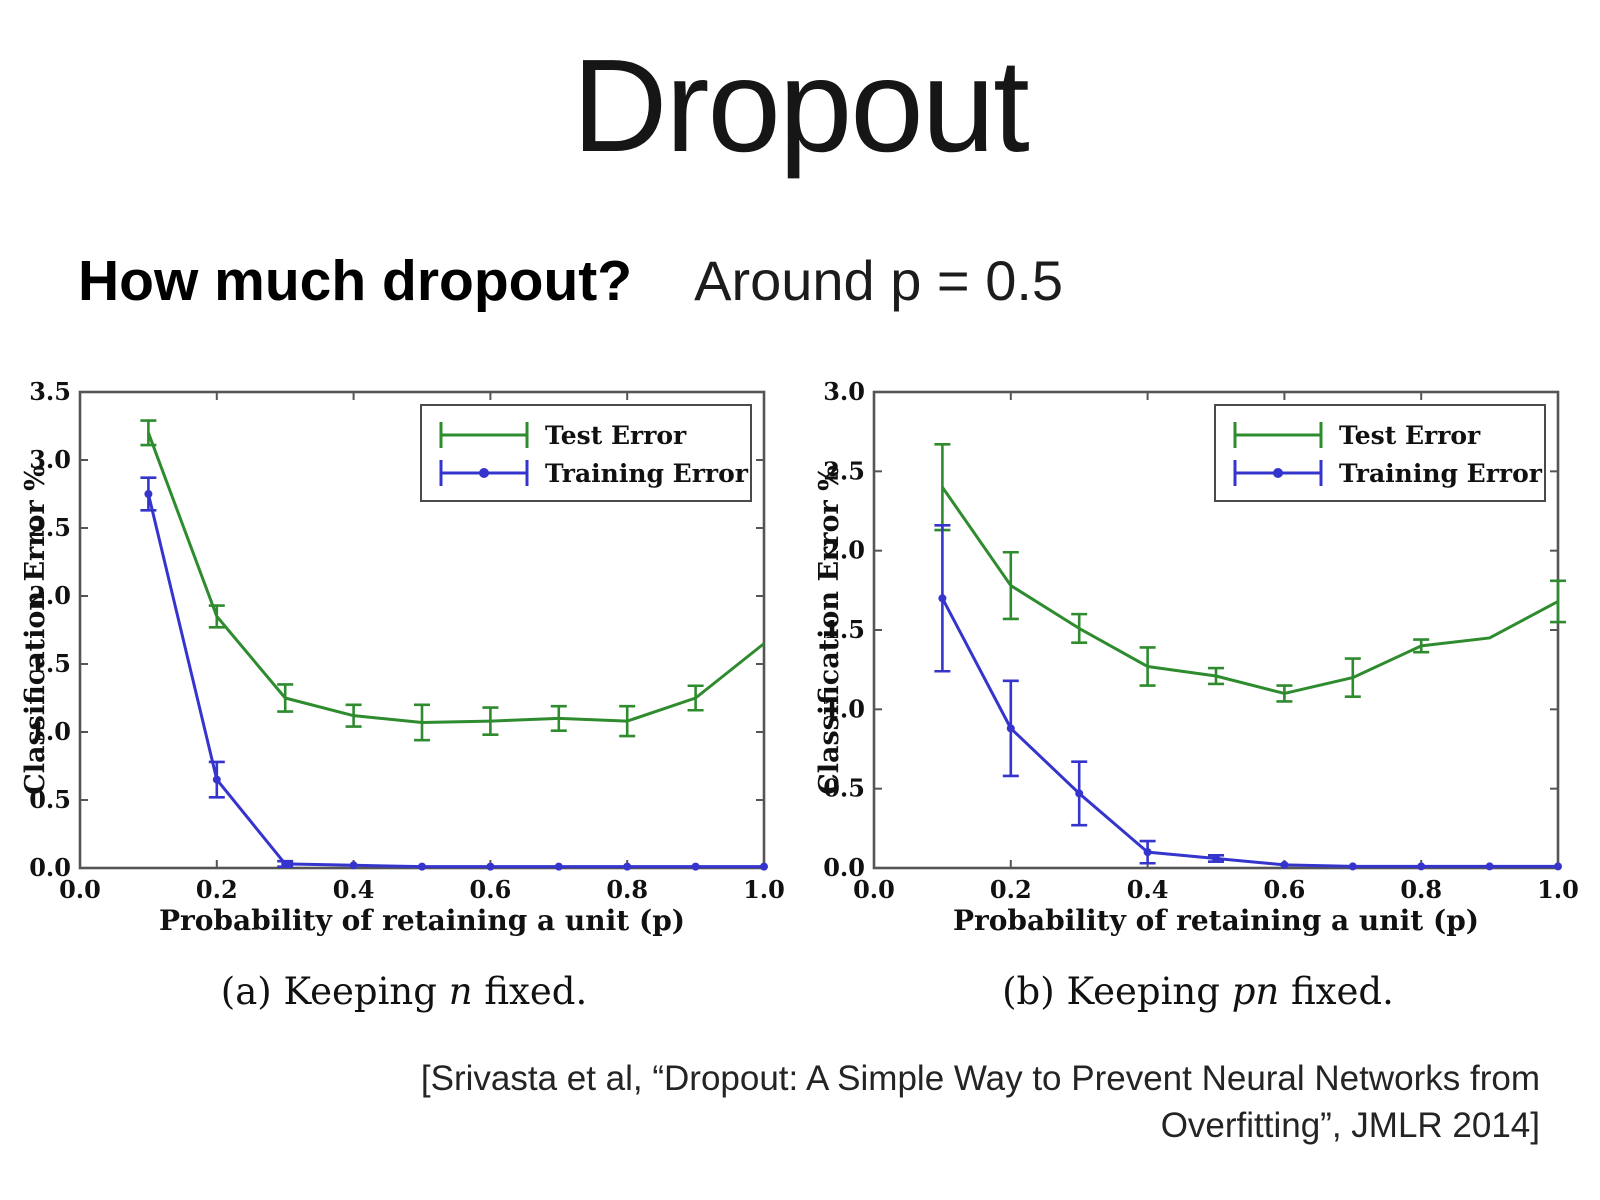 This screenshot has height=1200, width=1600. What do you see at coordinates (1350, 1125) in the screenshot?
I see `citation-line-2: Overfitting”, JMLR 2014]` at bounding box center [1350, 1125].